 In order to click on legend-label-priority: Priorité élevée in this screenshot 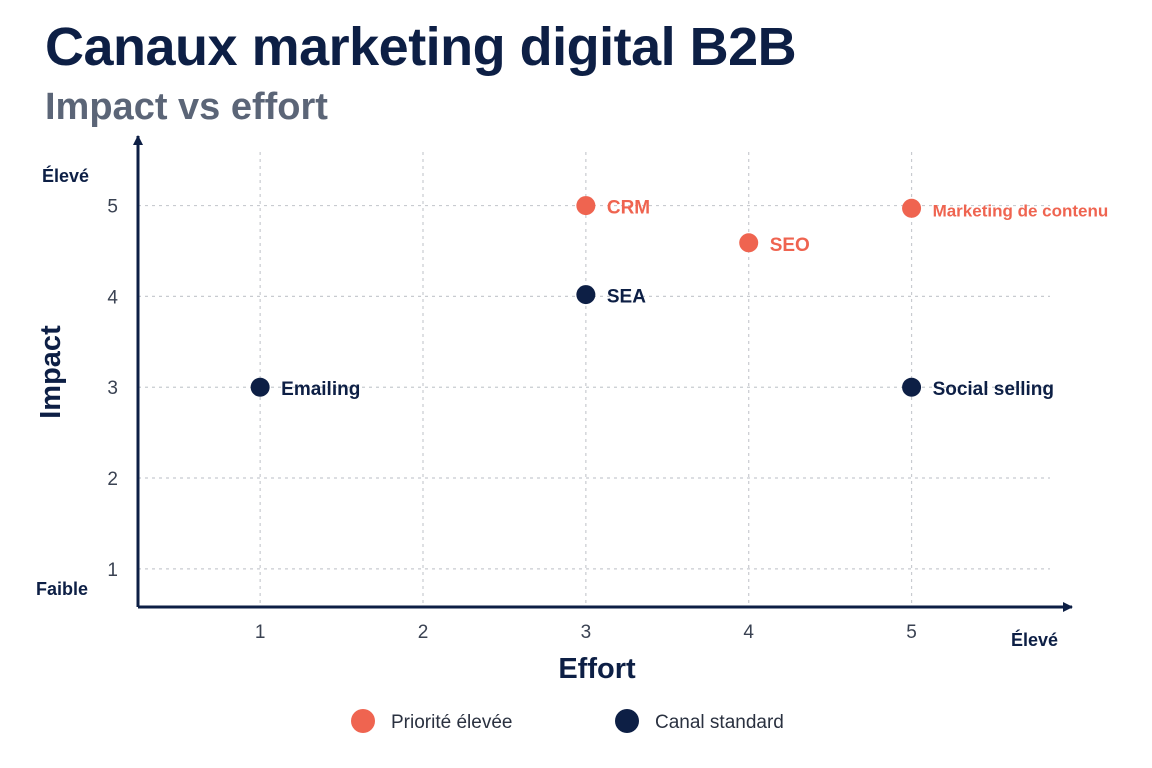, I will do `click(451, 722)`.